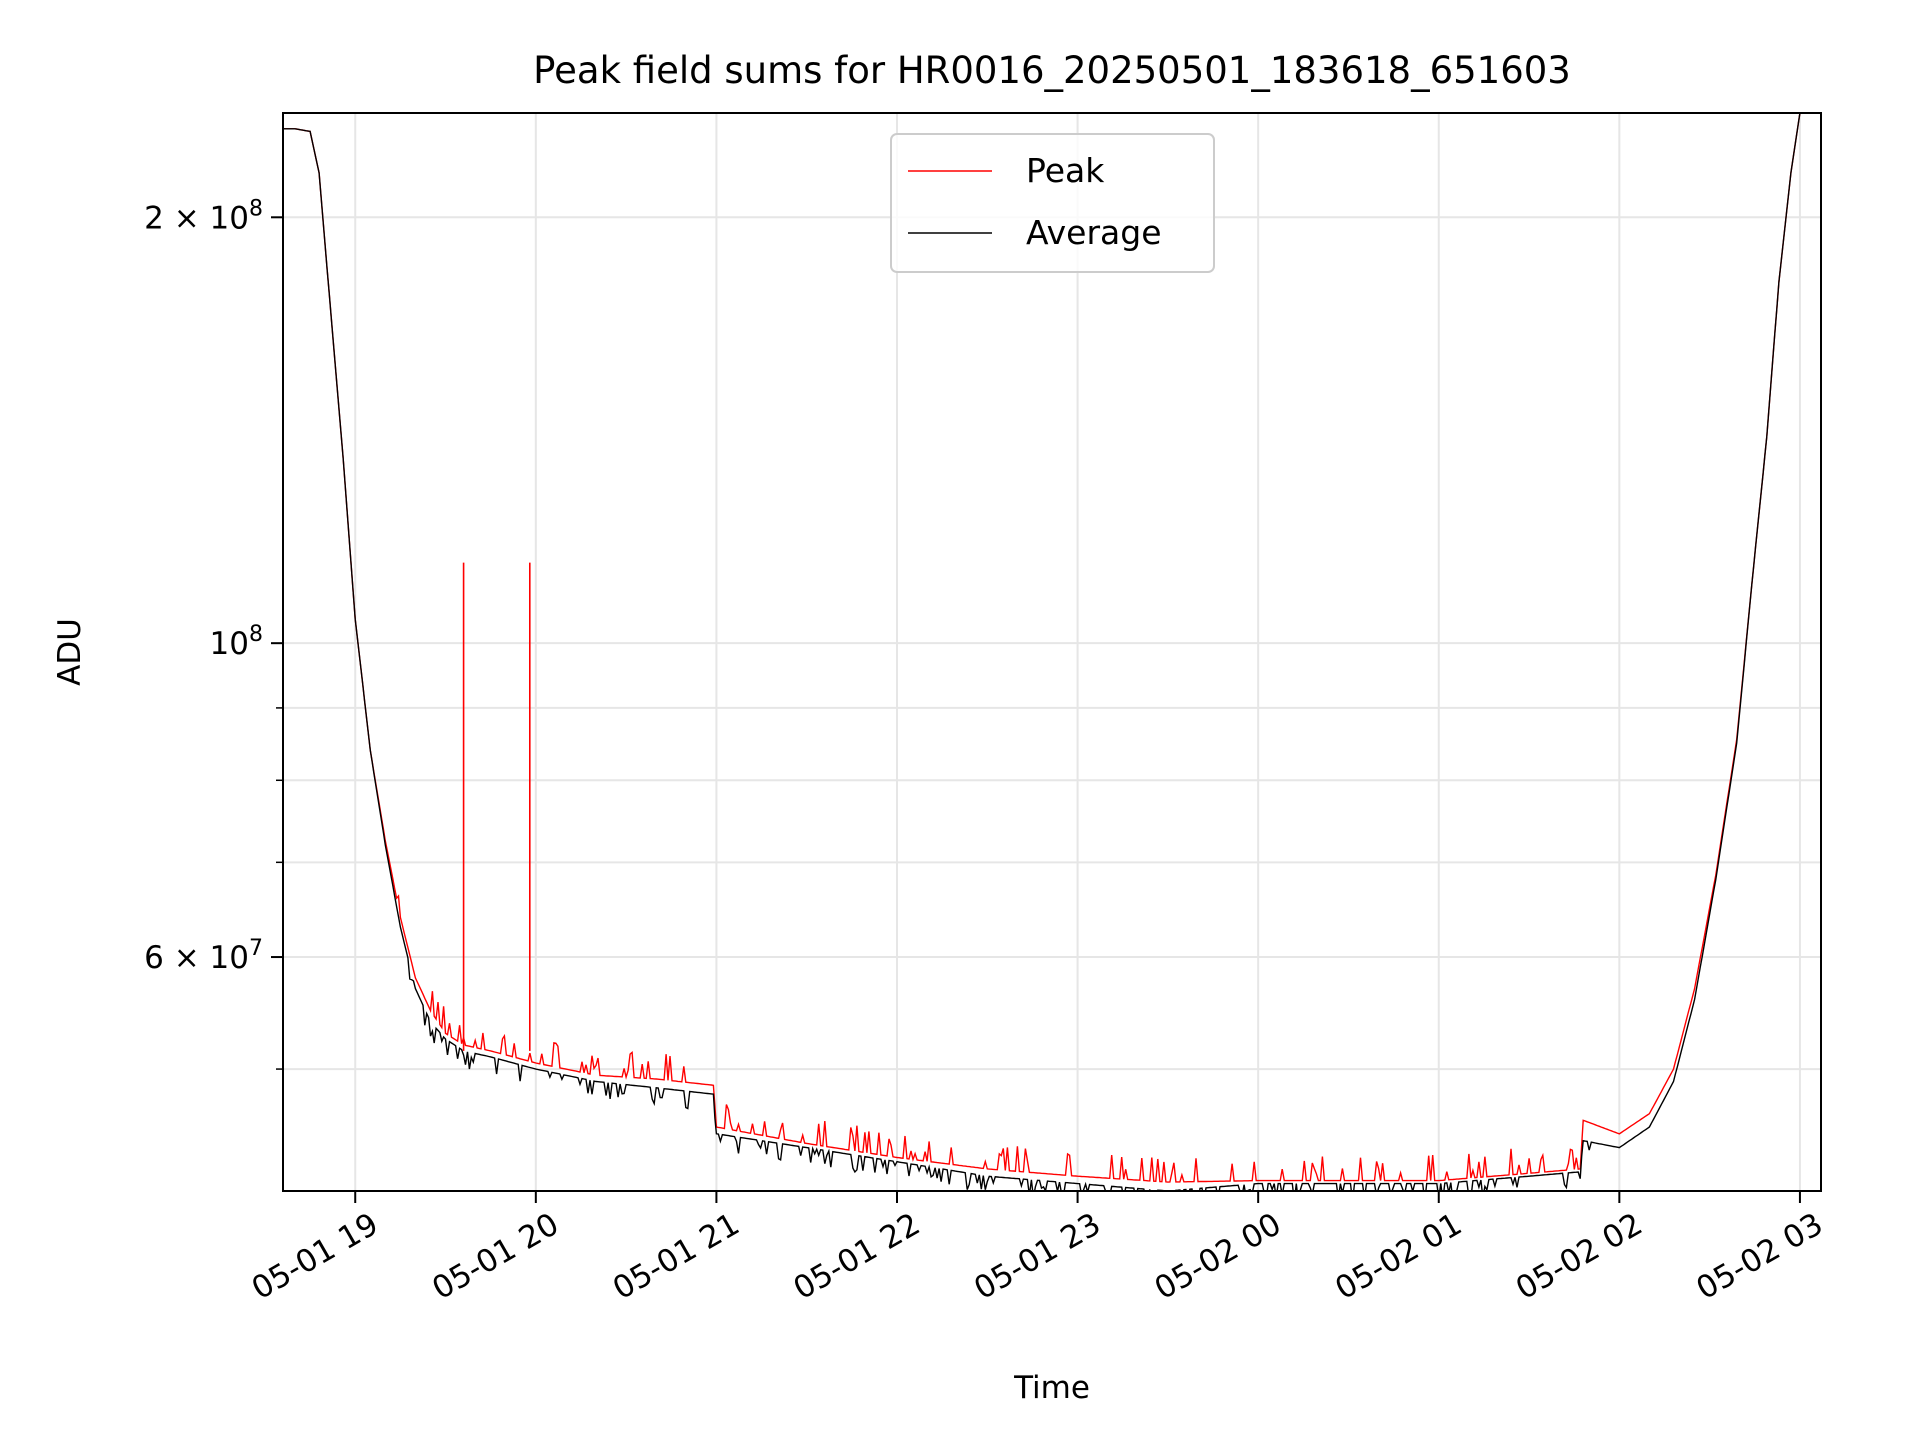 Image resolution: width=1920 pixels, height=1440 pixels. Describe the element at coordinates (1094, 232) in the screenshot. I see `legend-label-average: Average` at that location.